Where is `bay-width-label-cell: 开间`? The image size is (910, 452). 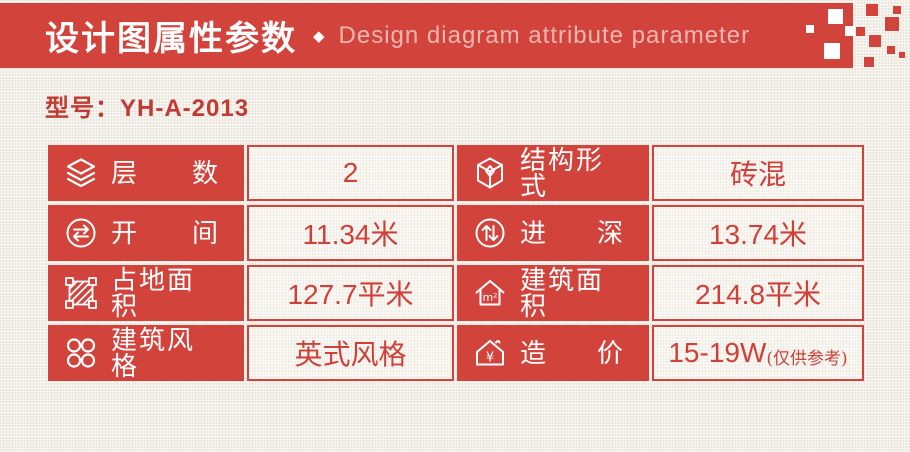 bay-width-label-cell: 开间 is located at coordinates (146, 233).